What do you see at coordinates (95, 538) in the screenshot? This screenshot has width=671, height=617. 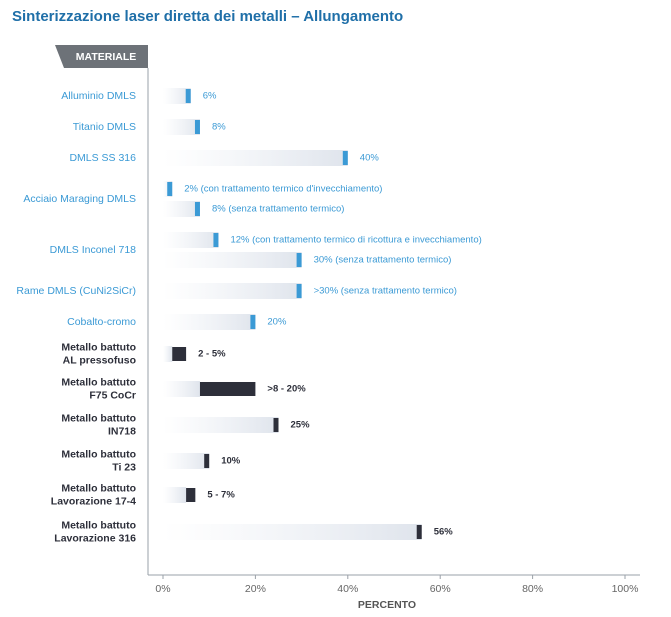 I see `category-label: Lavorazione 316` at bounding box center [95, 538].